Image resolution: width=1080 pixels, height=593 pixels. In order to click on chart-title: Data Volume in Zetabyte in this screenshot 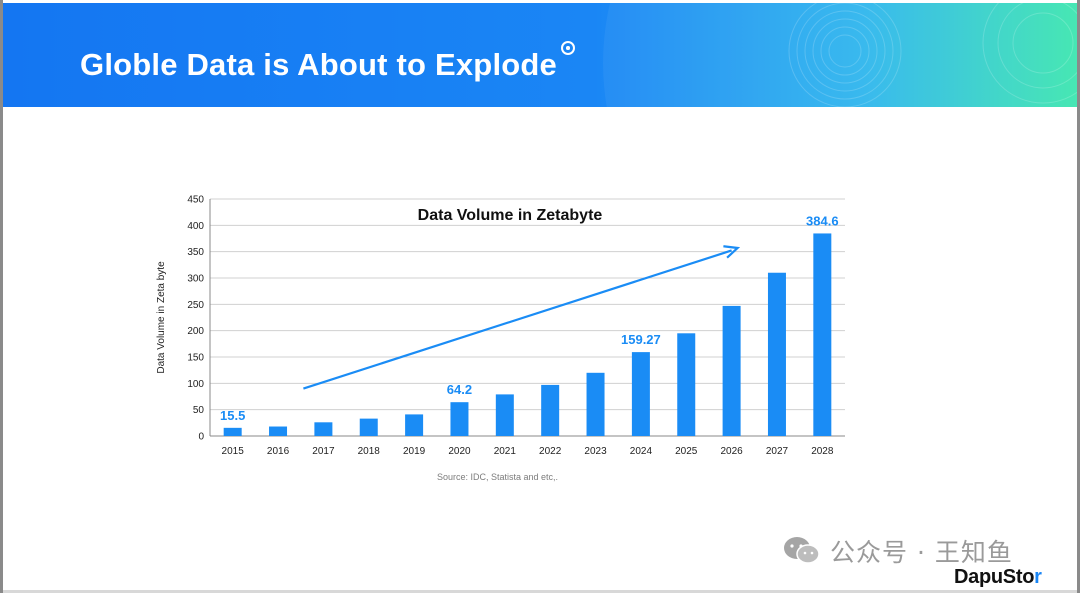, I will do `click(510, 215)`.